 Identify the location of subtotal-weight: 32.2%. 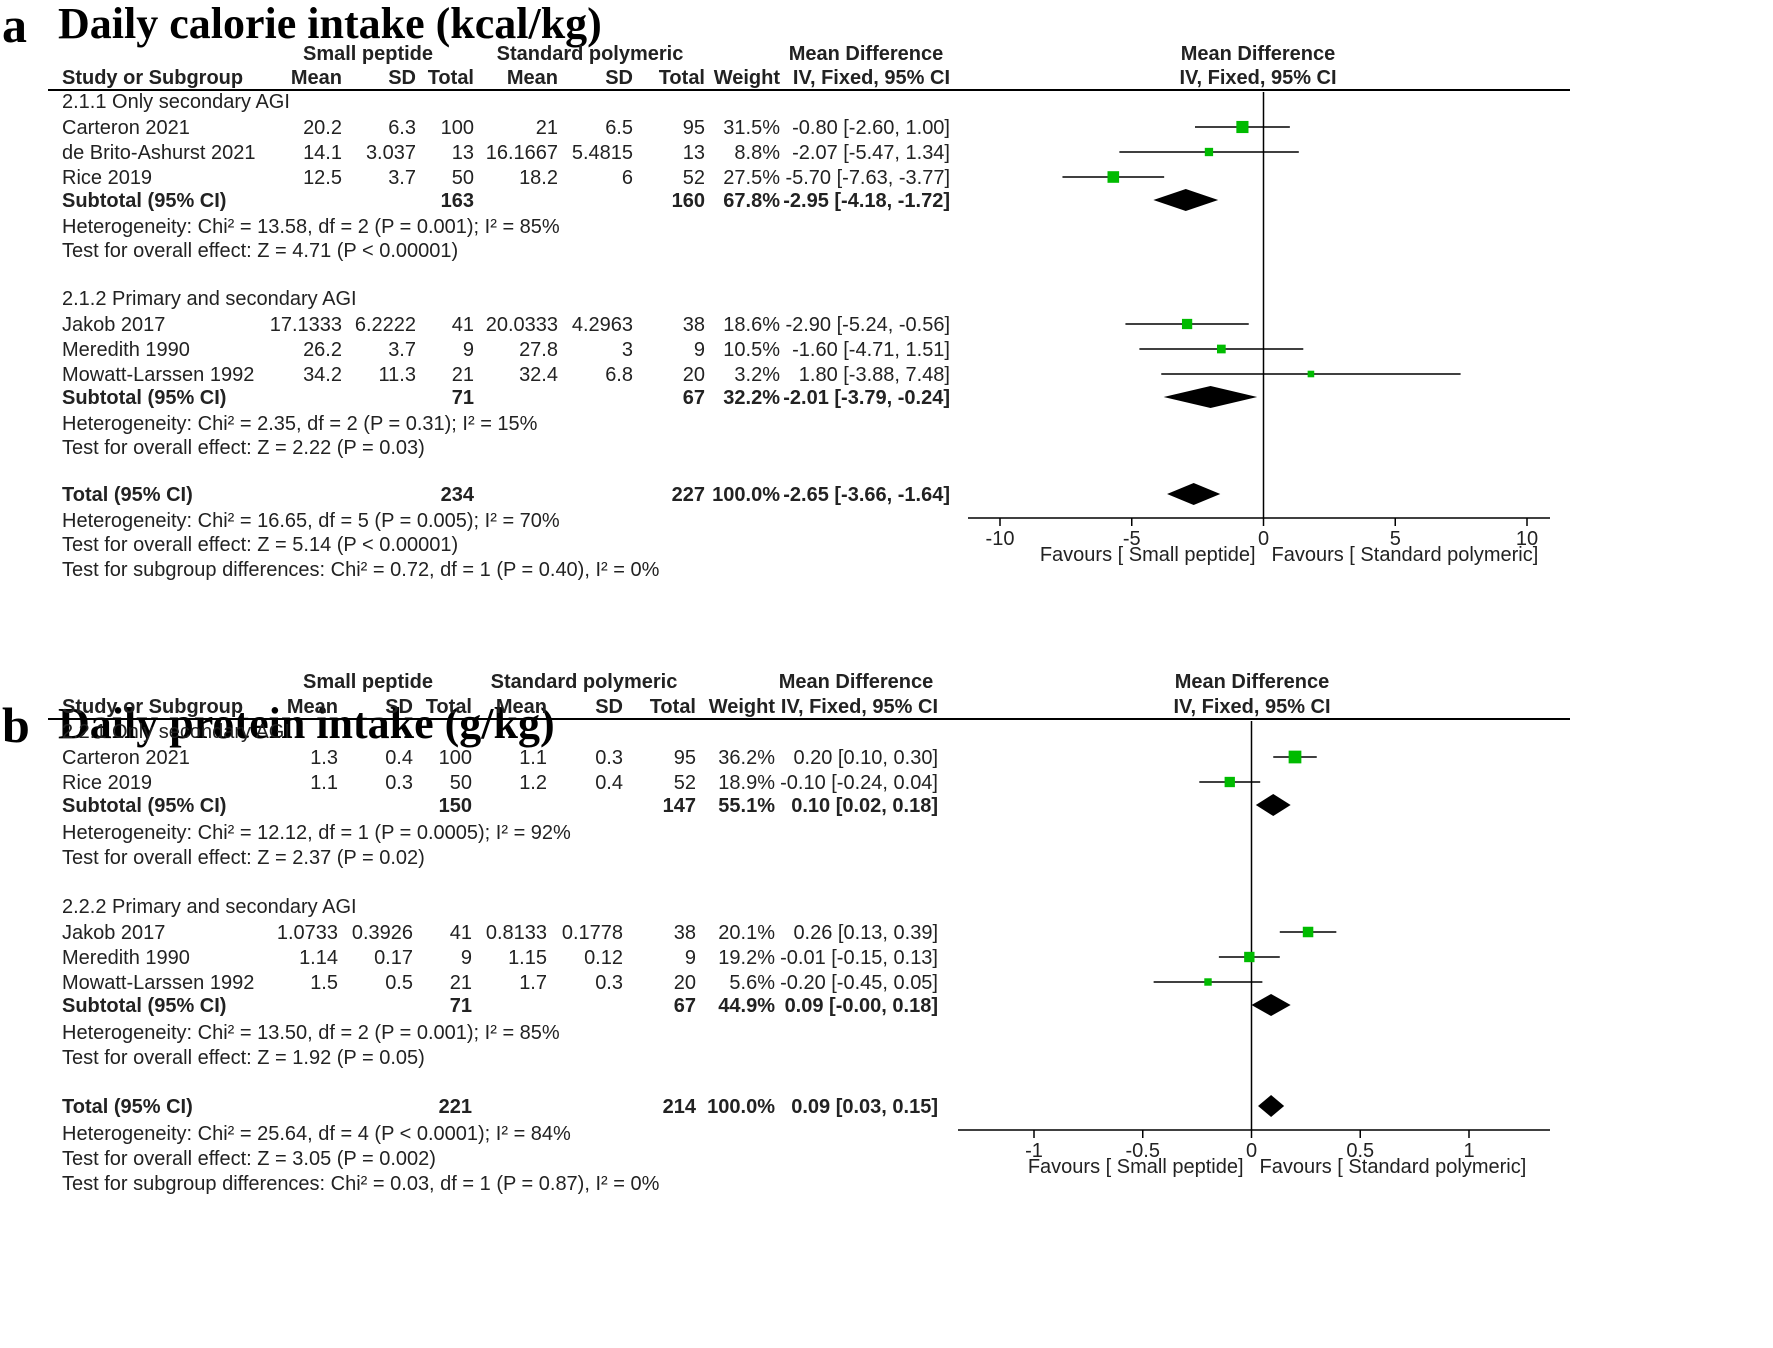
(751, 398).